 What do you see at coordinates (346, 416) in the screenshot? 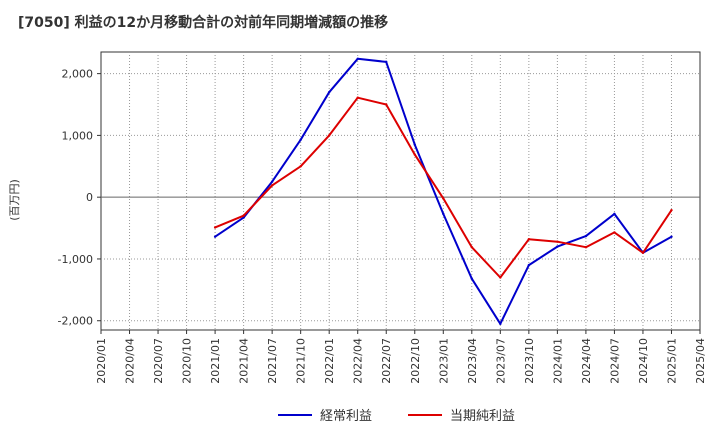
I see `legend-label-ordinary-profit: 経常利益` at bounding box center [346, 416].